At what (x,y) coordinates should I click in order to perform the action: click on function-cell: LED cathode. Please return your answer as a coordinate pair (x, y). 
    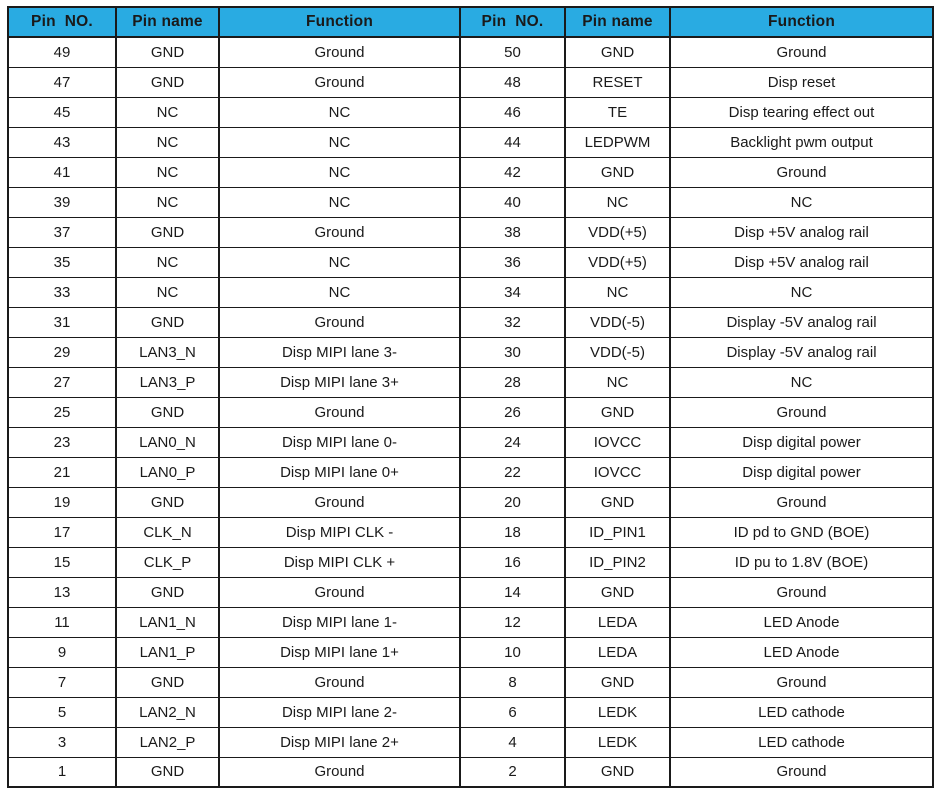
    Looking at the image, I should click on (801, 742).